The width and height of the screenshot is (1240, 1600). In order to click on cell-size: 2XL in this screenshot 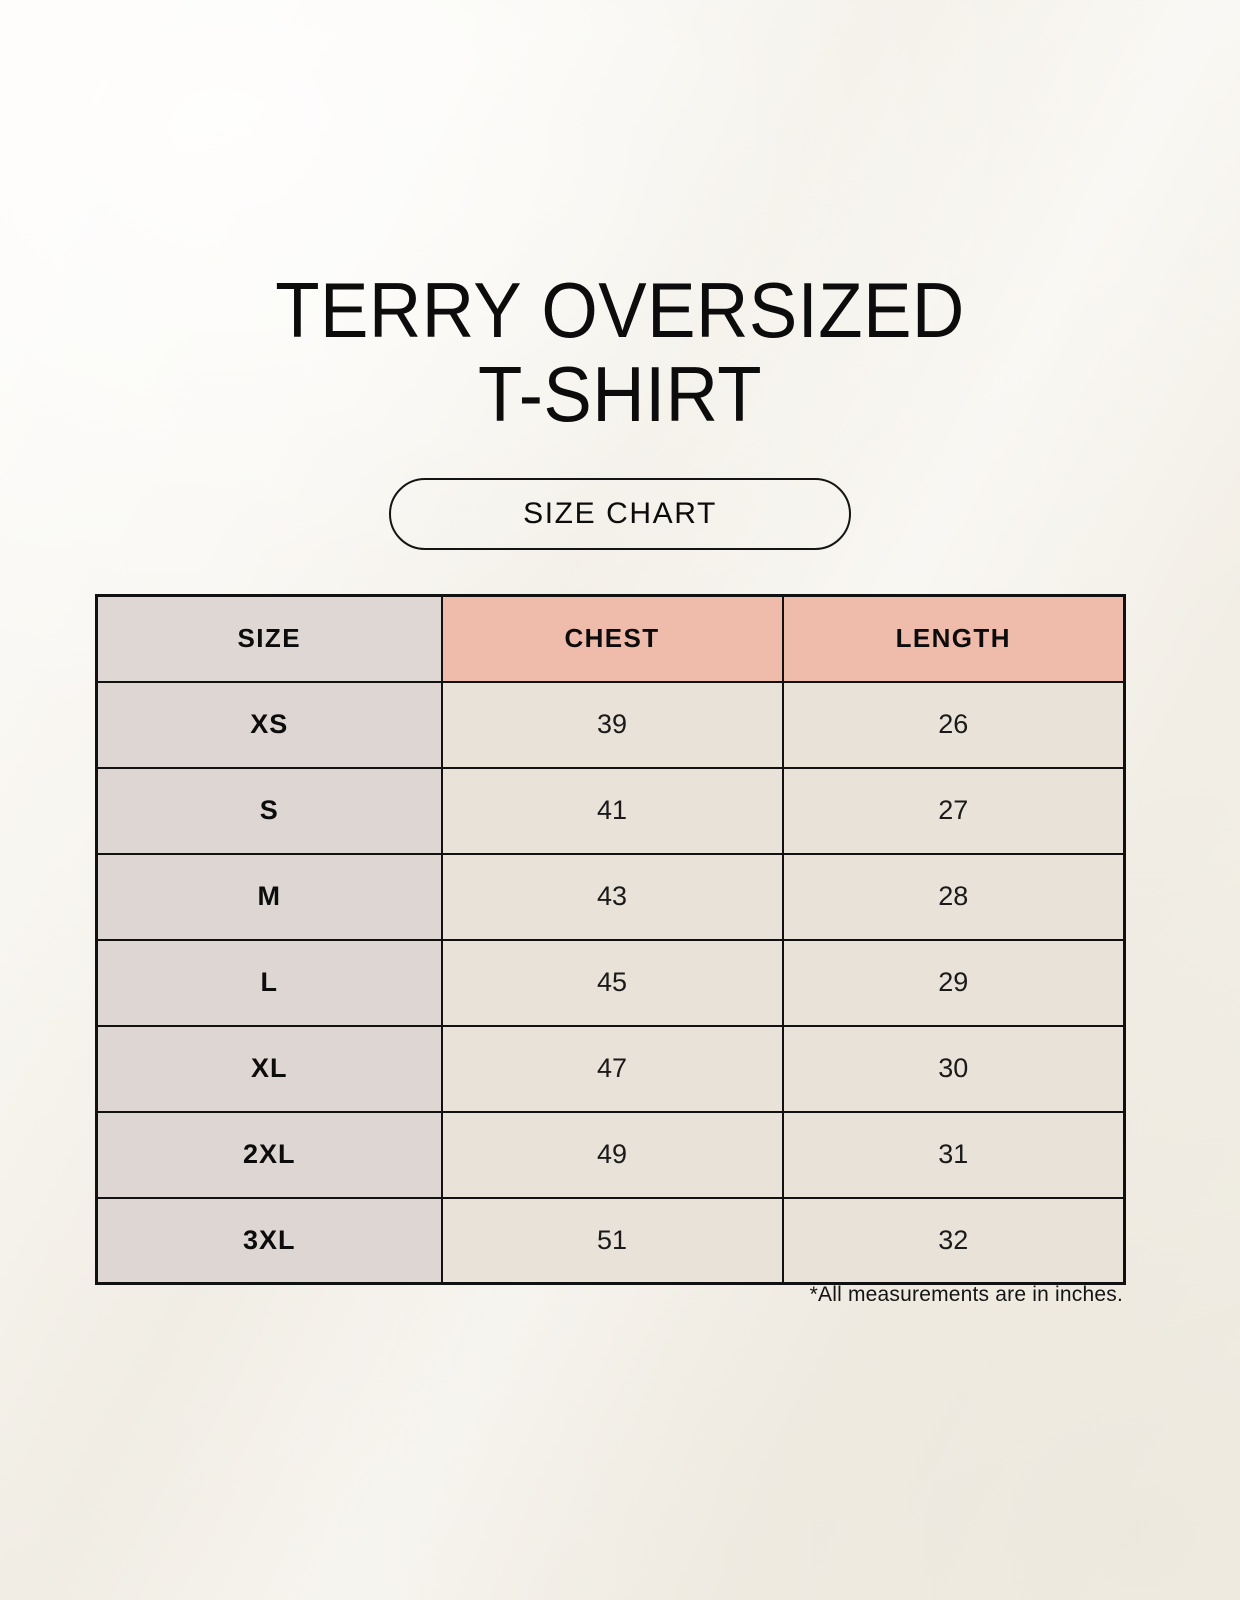, I will do `click(269, 1154)`.